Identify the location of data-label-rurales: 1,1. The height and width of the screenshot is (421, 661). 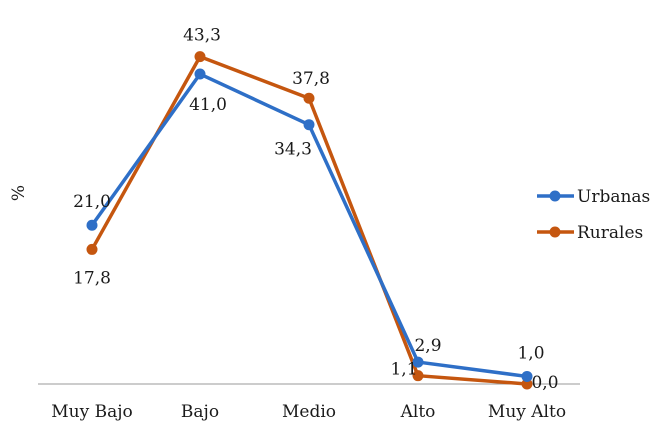
(403, 370).